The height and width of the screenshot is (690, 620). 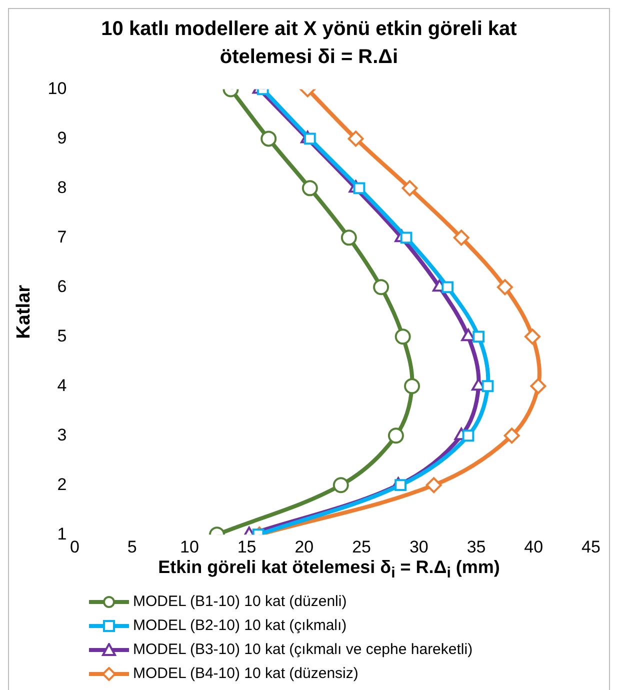 What do you see at coordinates (132, 546) in the screenshot?
I see `x-tick-label: 5` at bounding box center [132, 546].